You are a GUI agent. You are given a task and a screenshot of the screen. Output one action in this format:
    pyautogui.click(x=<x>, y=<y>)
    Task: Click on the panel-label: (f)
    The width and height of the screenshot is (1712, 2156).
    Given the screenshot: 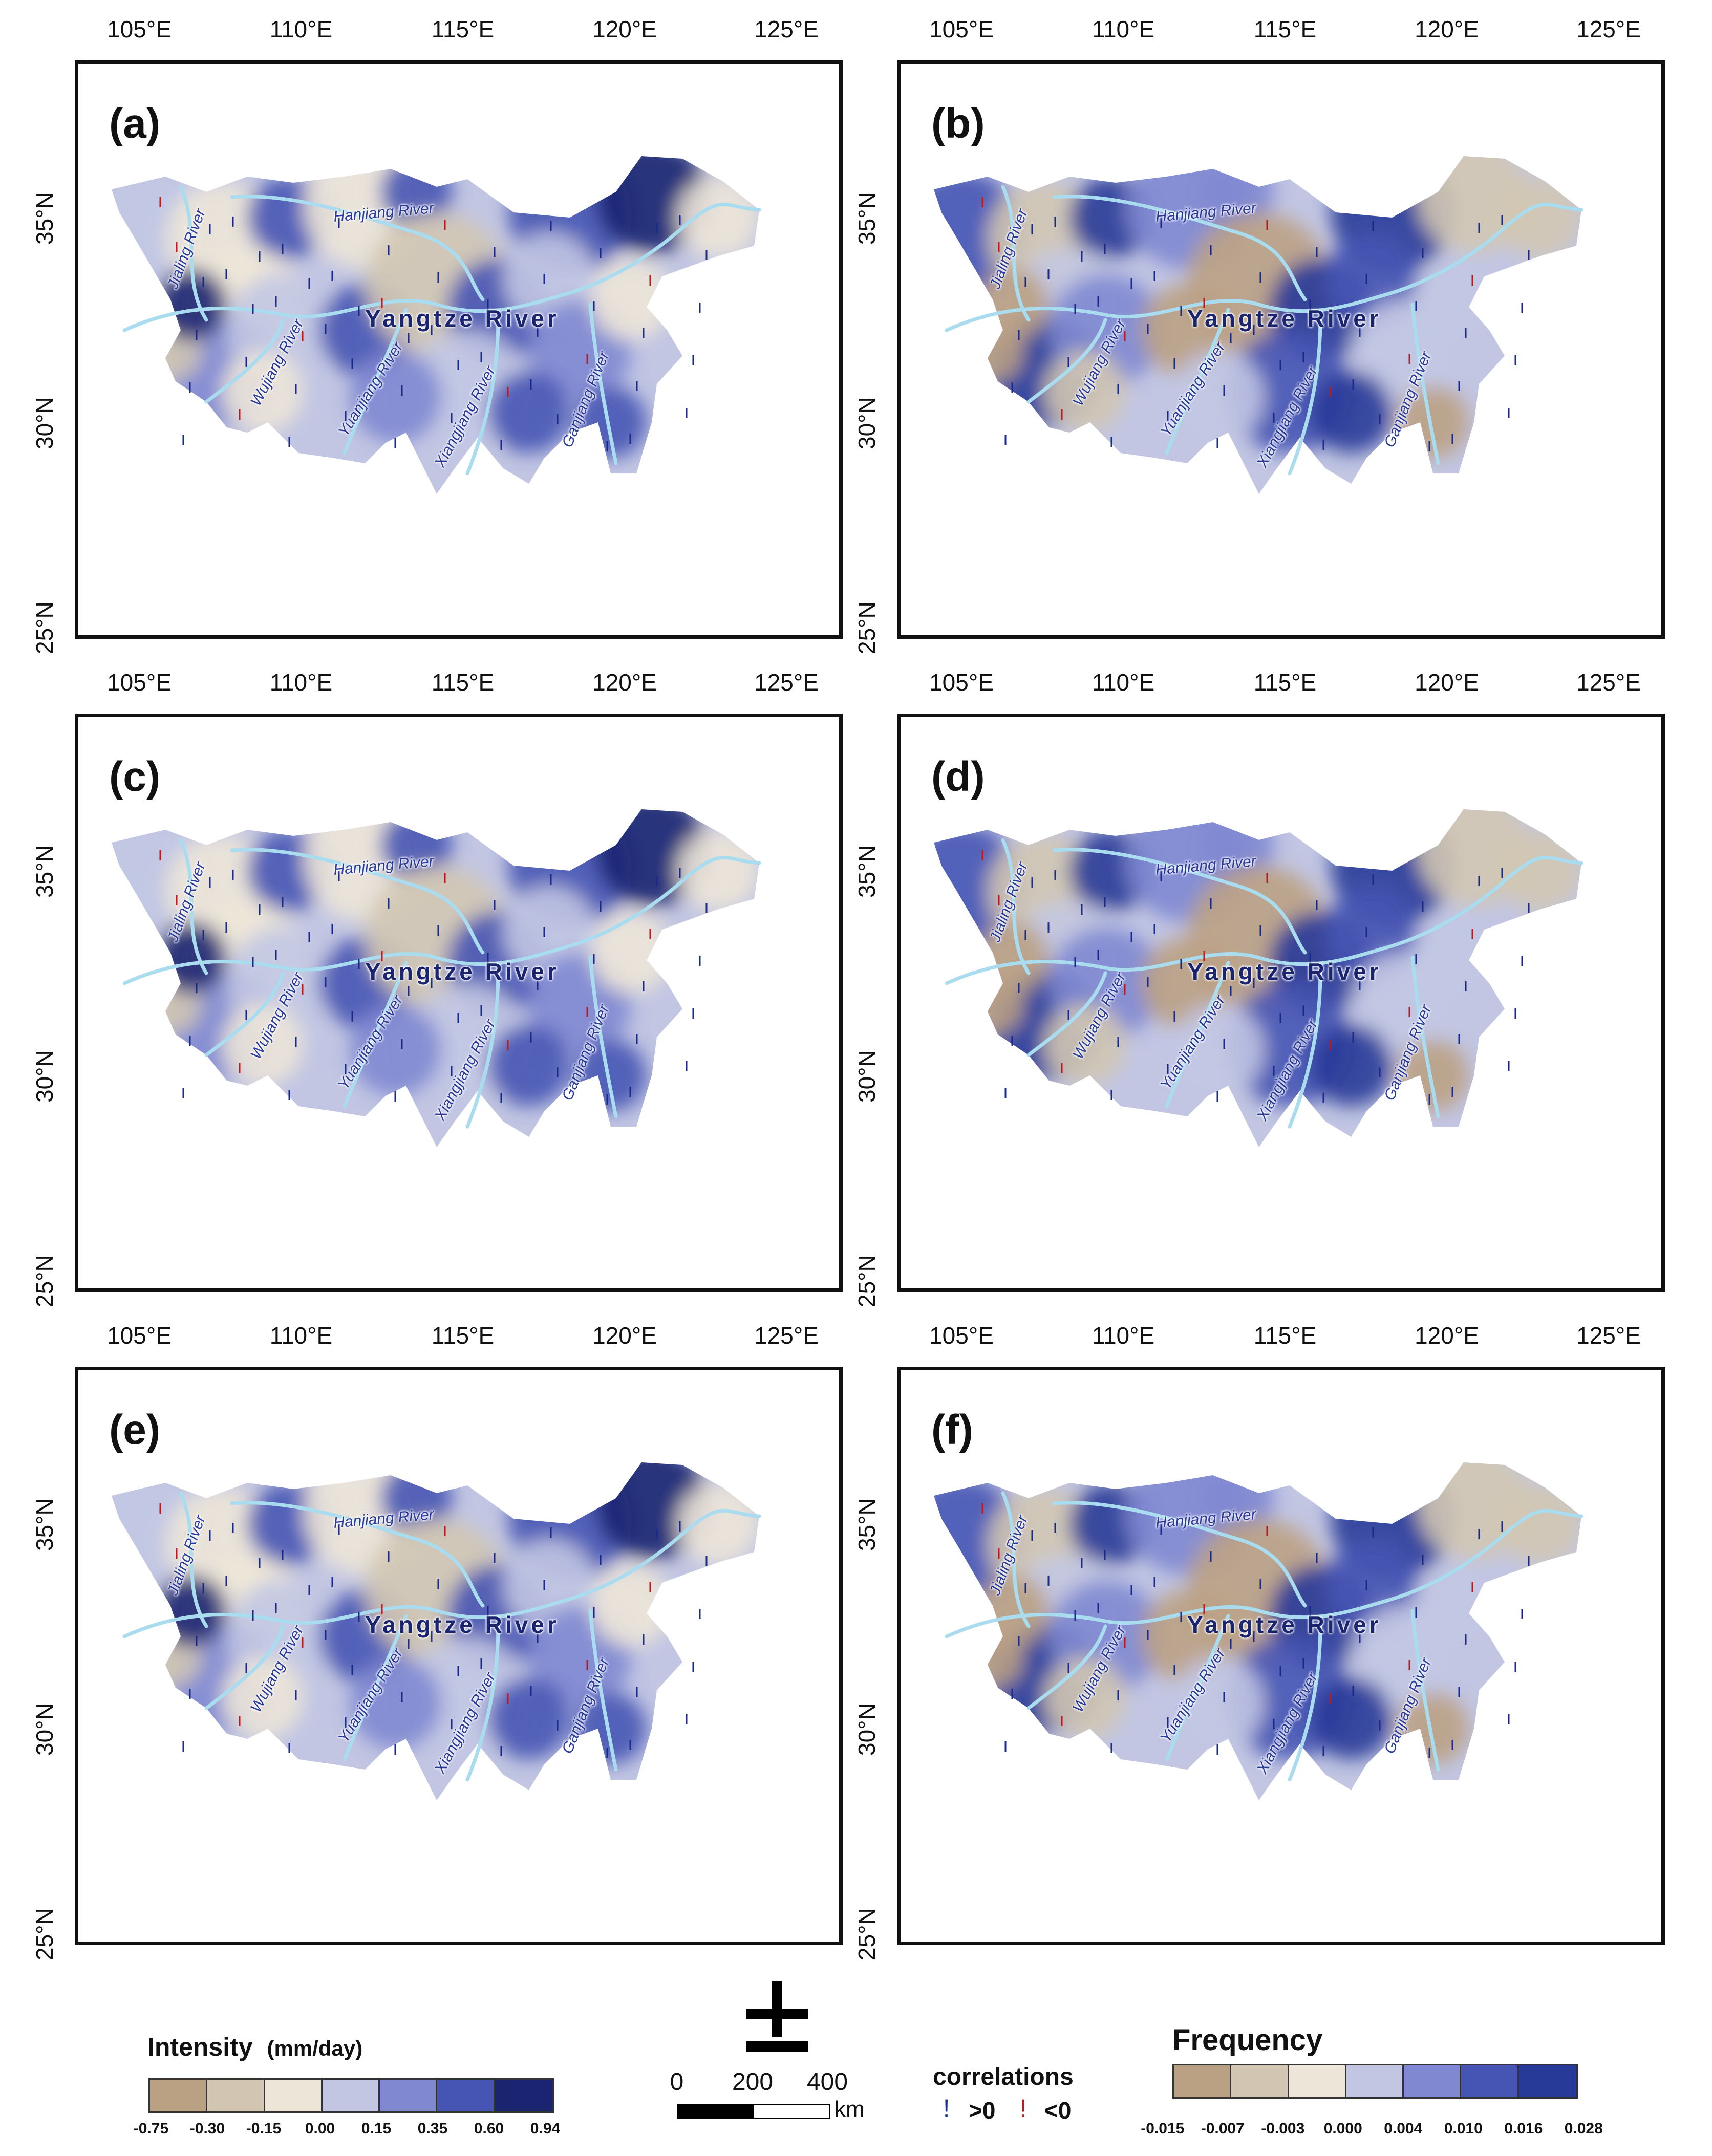 What is the action you would take?
    pyautogui.click(x=952, y=1430)
    